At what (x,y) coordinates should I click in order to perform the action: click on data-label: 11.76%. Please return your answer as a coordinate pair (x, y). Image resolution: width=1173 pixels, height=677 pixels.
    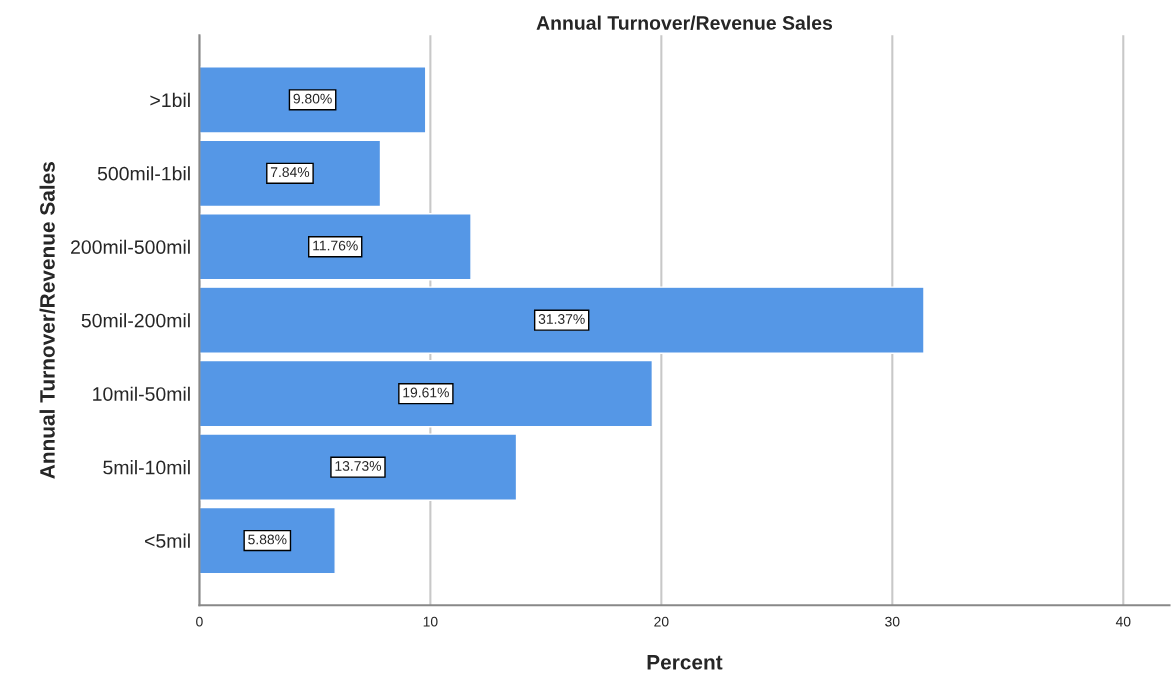
    Looking at the image, I should click on (335, 245).